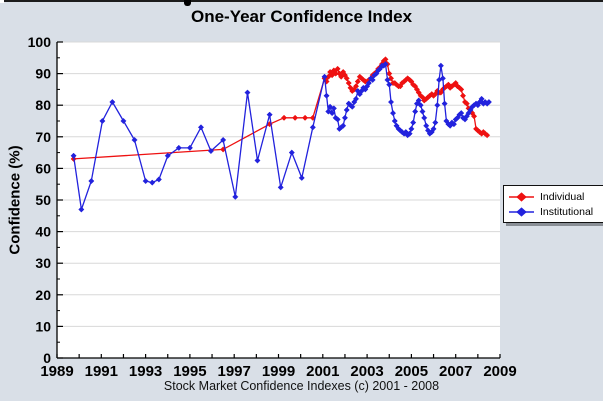 This screenshot has width=603, height=401. Describe the element at coordinates (521, 196) in the screenshot. I see `legend-marker-individual` at that location.